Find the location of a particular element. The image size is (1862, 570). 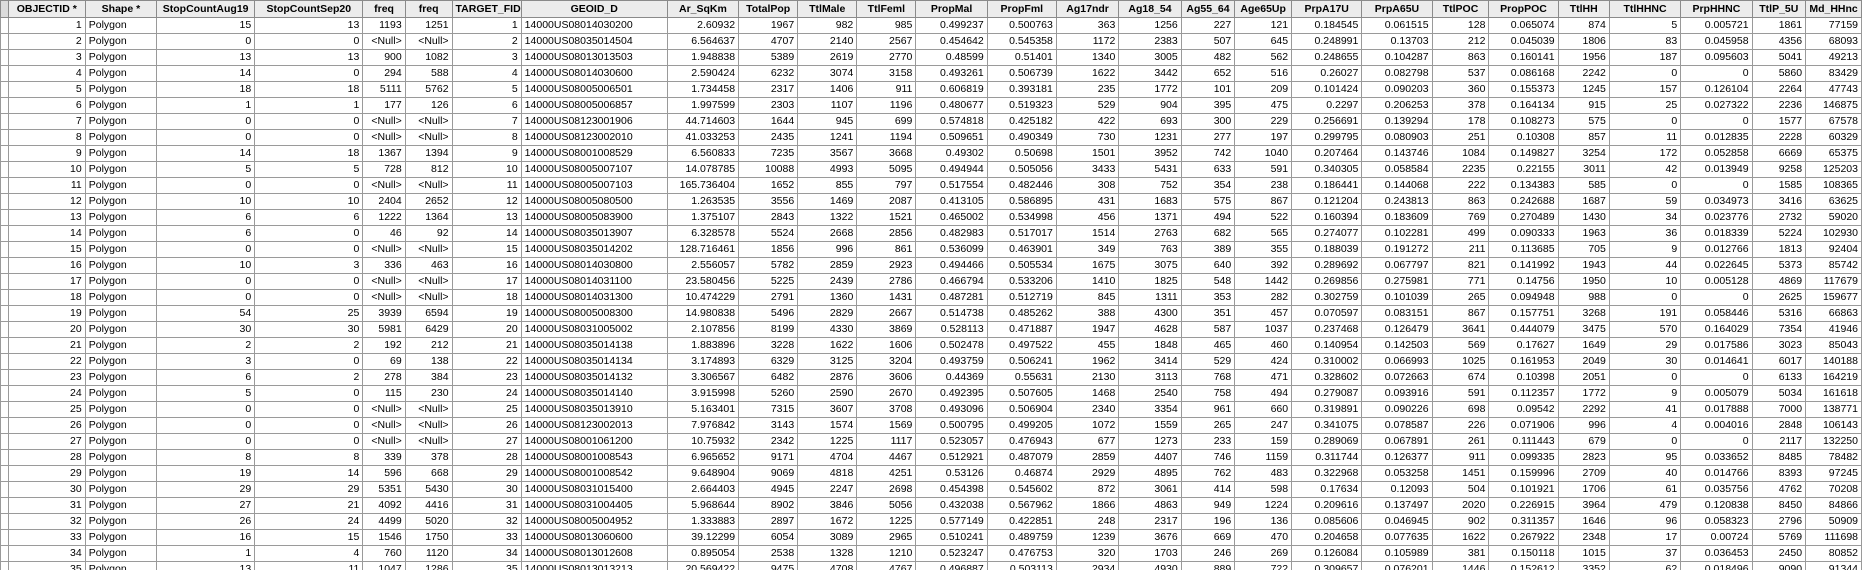

table-cell: 14000US08014030200 is located at coordinates (594, 25).